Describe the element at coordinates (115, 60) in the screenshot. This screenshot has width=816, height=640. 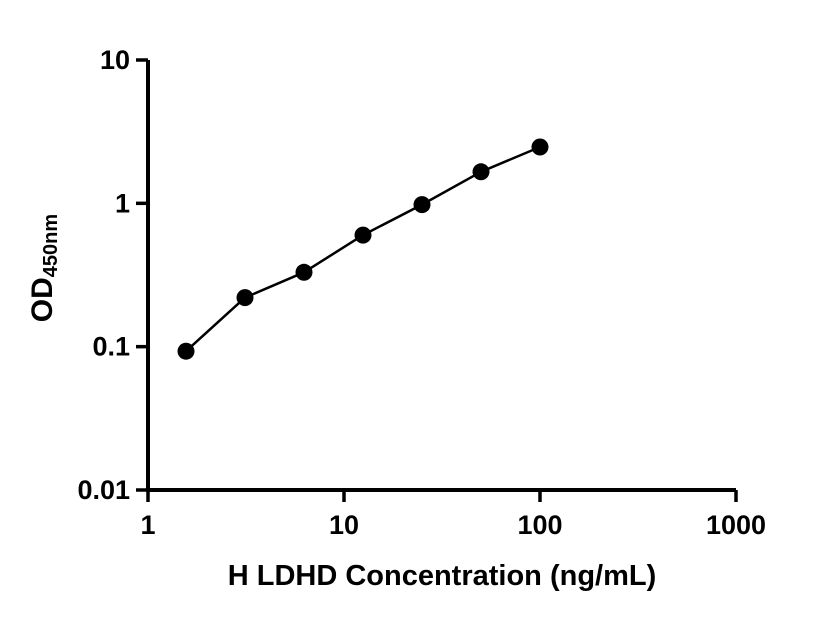
I see `y-tick-label: 10` at that location.